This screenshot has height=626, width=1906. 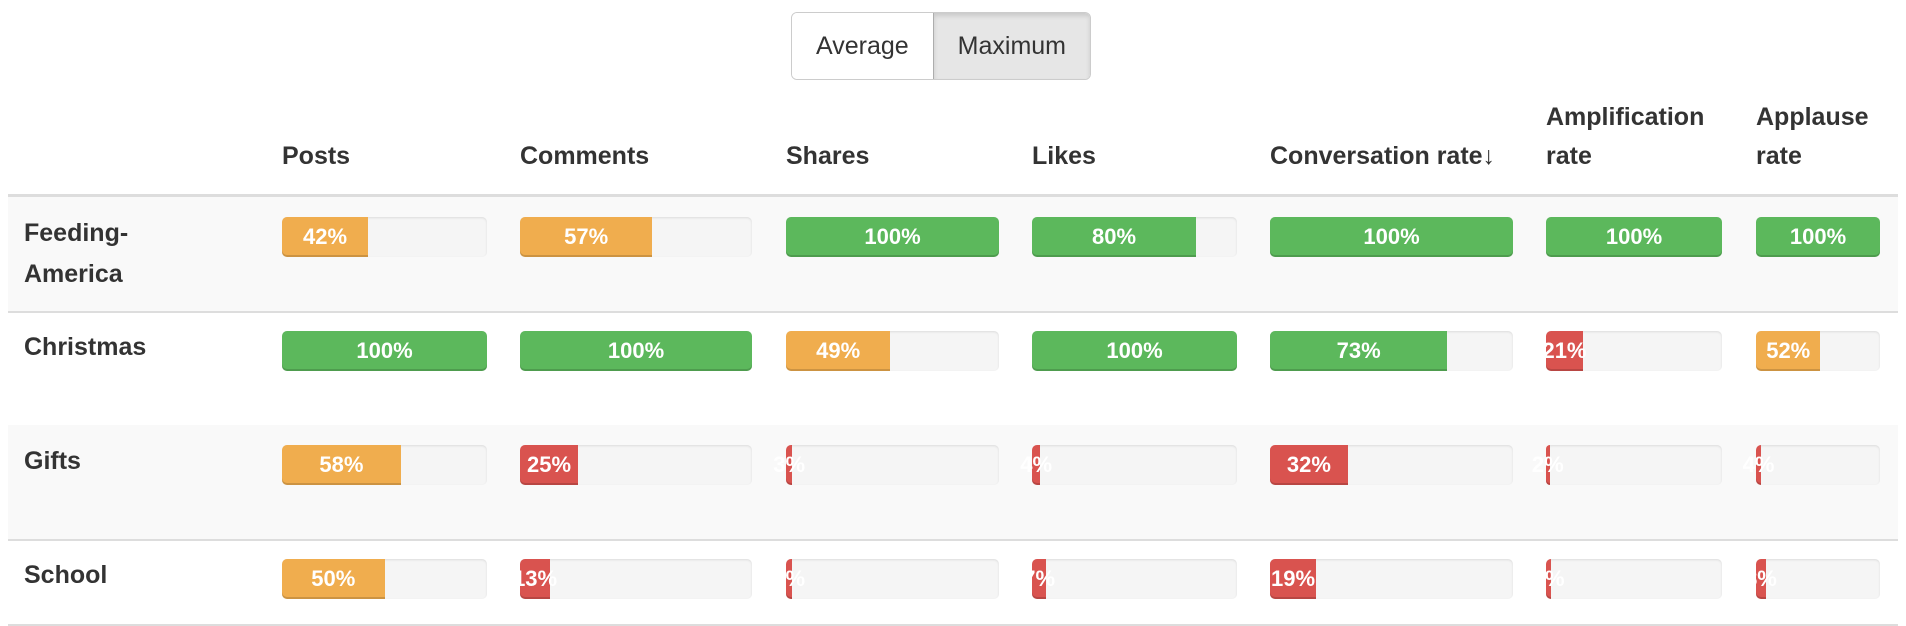 I want to click on progress-value: 73%, so click(x=1358, y=350).